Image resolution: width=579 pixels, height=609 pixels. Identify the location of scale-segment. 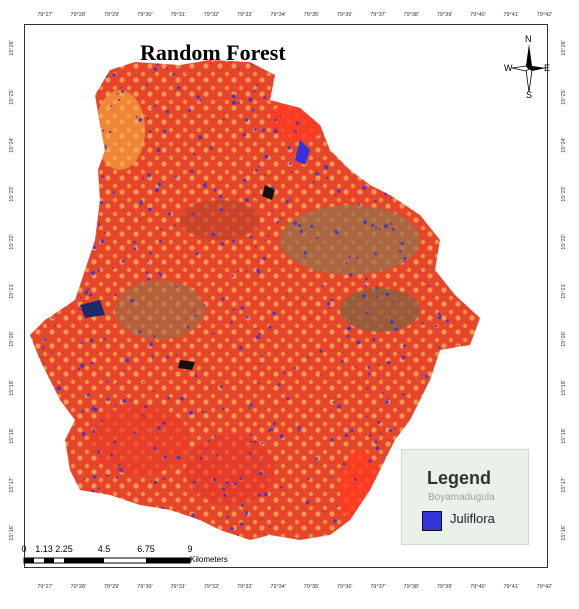
(29, 560).